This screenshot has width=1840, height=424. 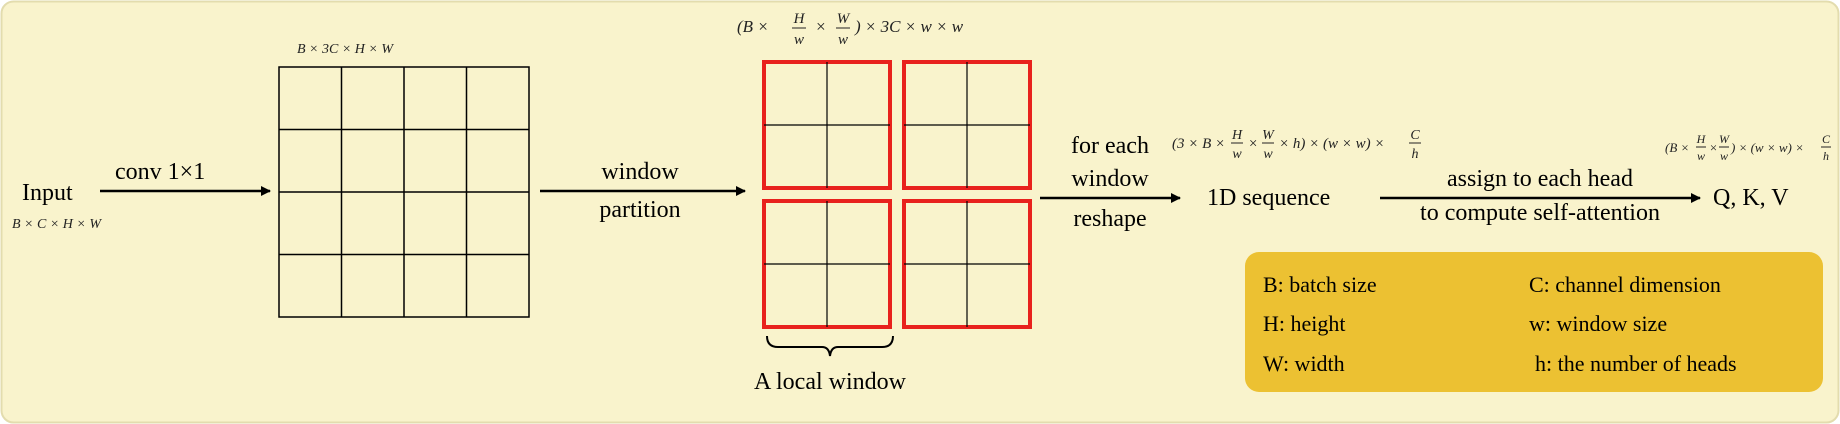 I want to click on conv-shape: B × 3C × H × W, so click(x=345, y=49).